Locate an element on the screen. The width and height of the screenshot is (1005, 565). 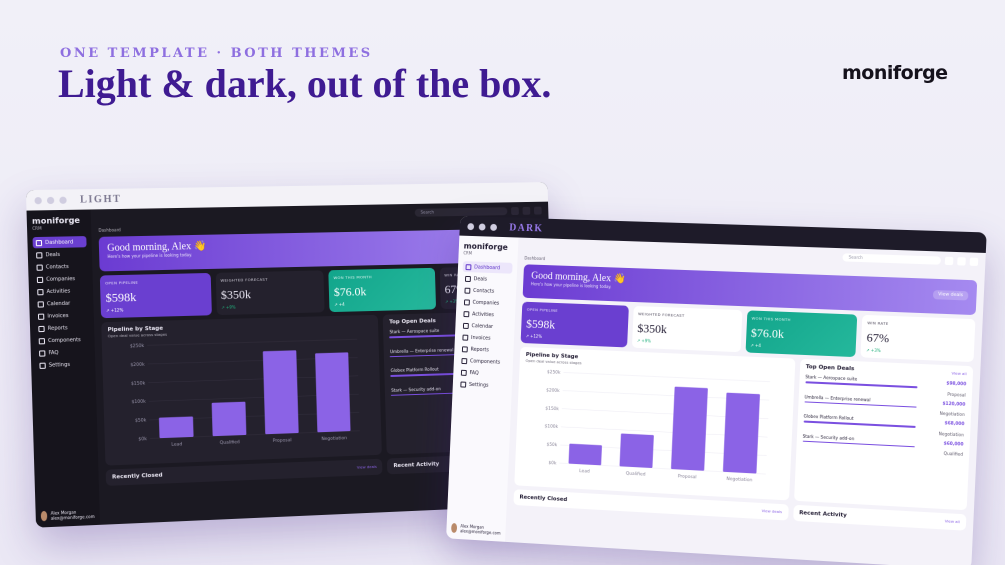
kpi-delta: ↗ +12% is located at coordinates (114, 310).